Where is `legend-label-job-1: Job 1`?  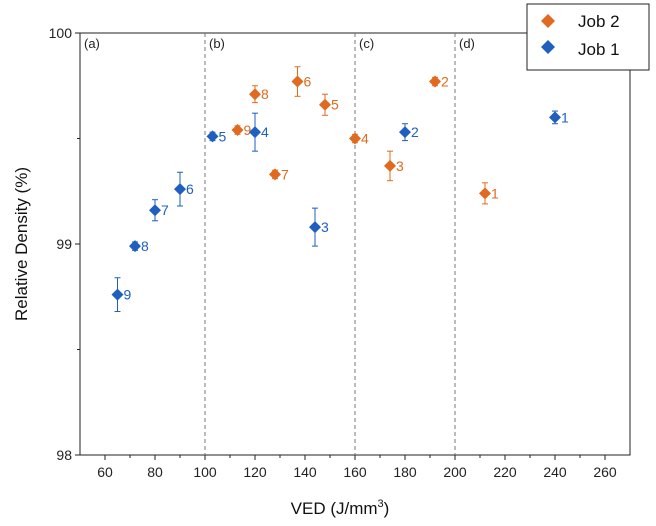
legend-label-job-1: Job 1 is located at coordinates (599, 49).